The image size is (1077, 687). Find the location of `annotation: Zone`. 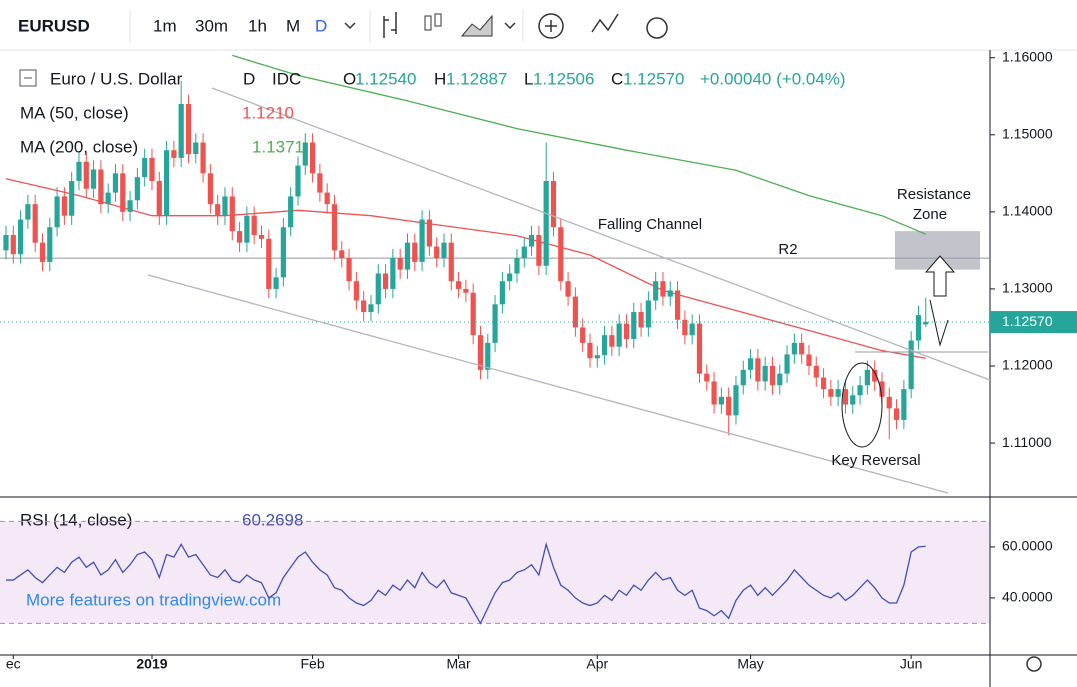

annotation: Zone is located at coordinates (930, 214).